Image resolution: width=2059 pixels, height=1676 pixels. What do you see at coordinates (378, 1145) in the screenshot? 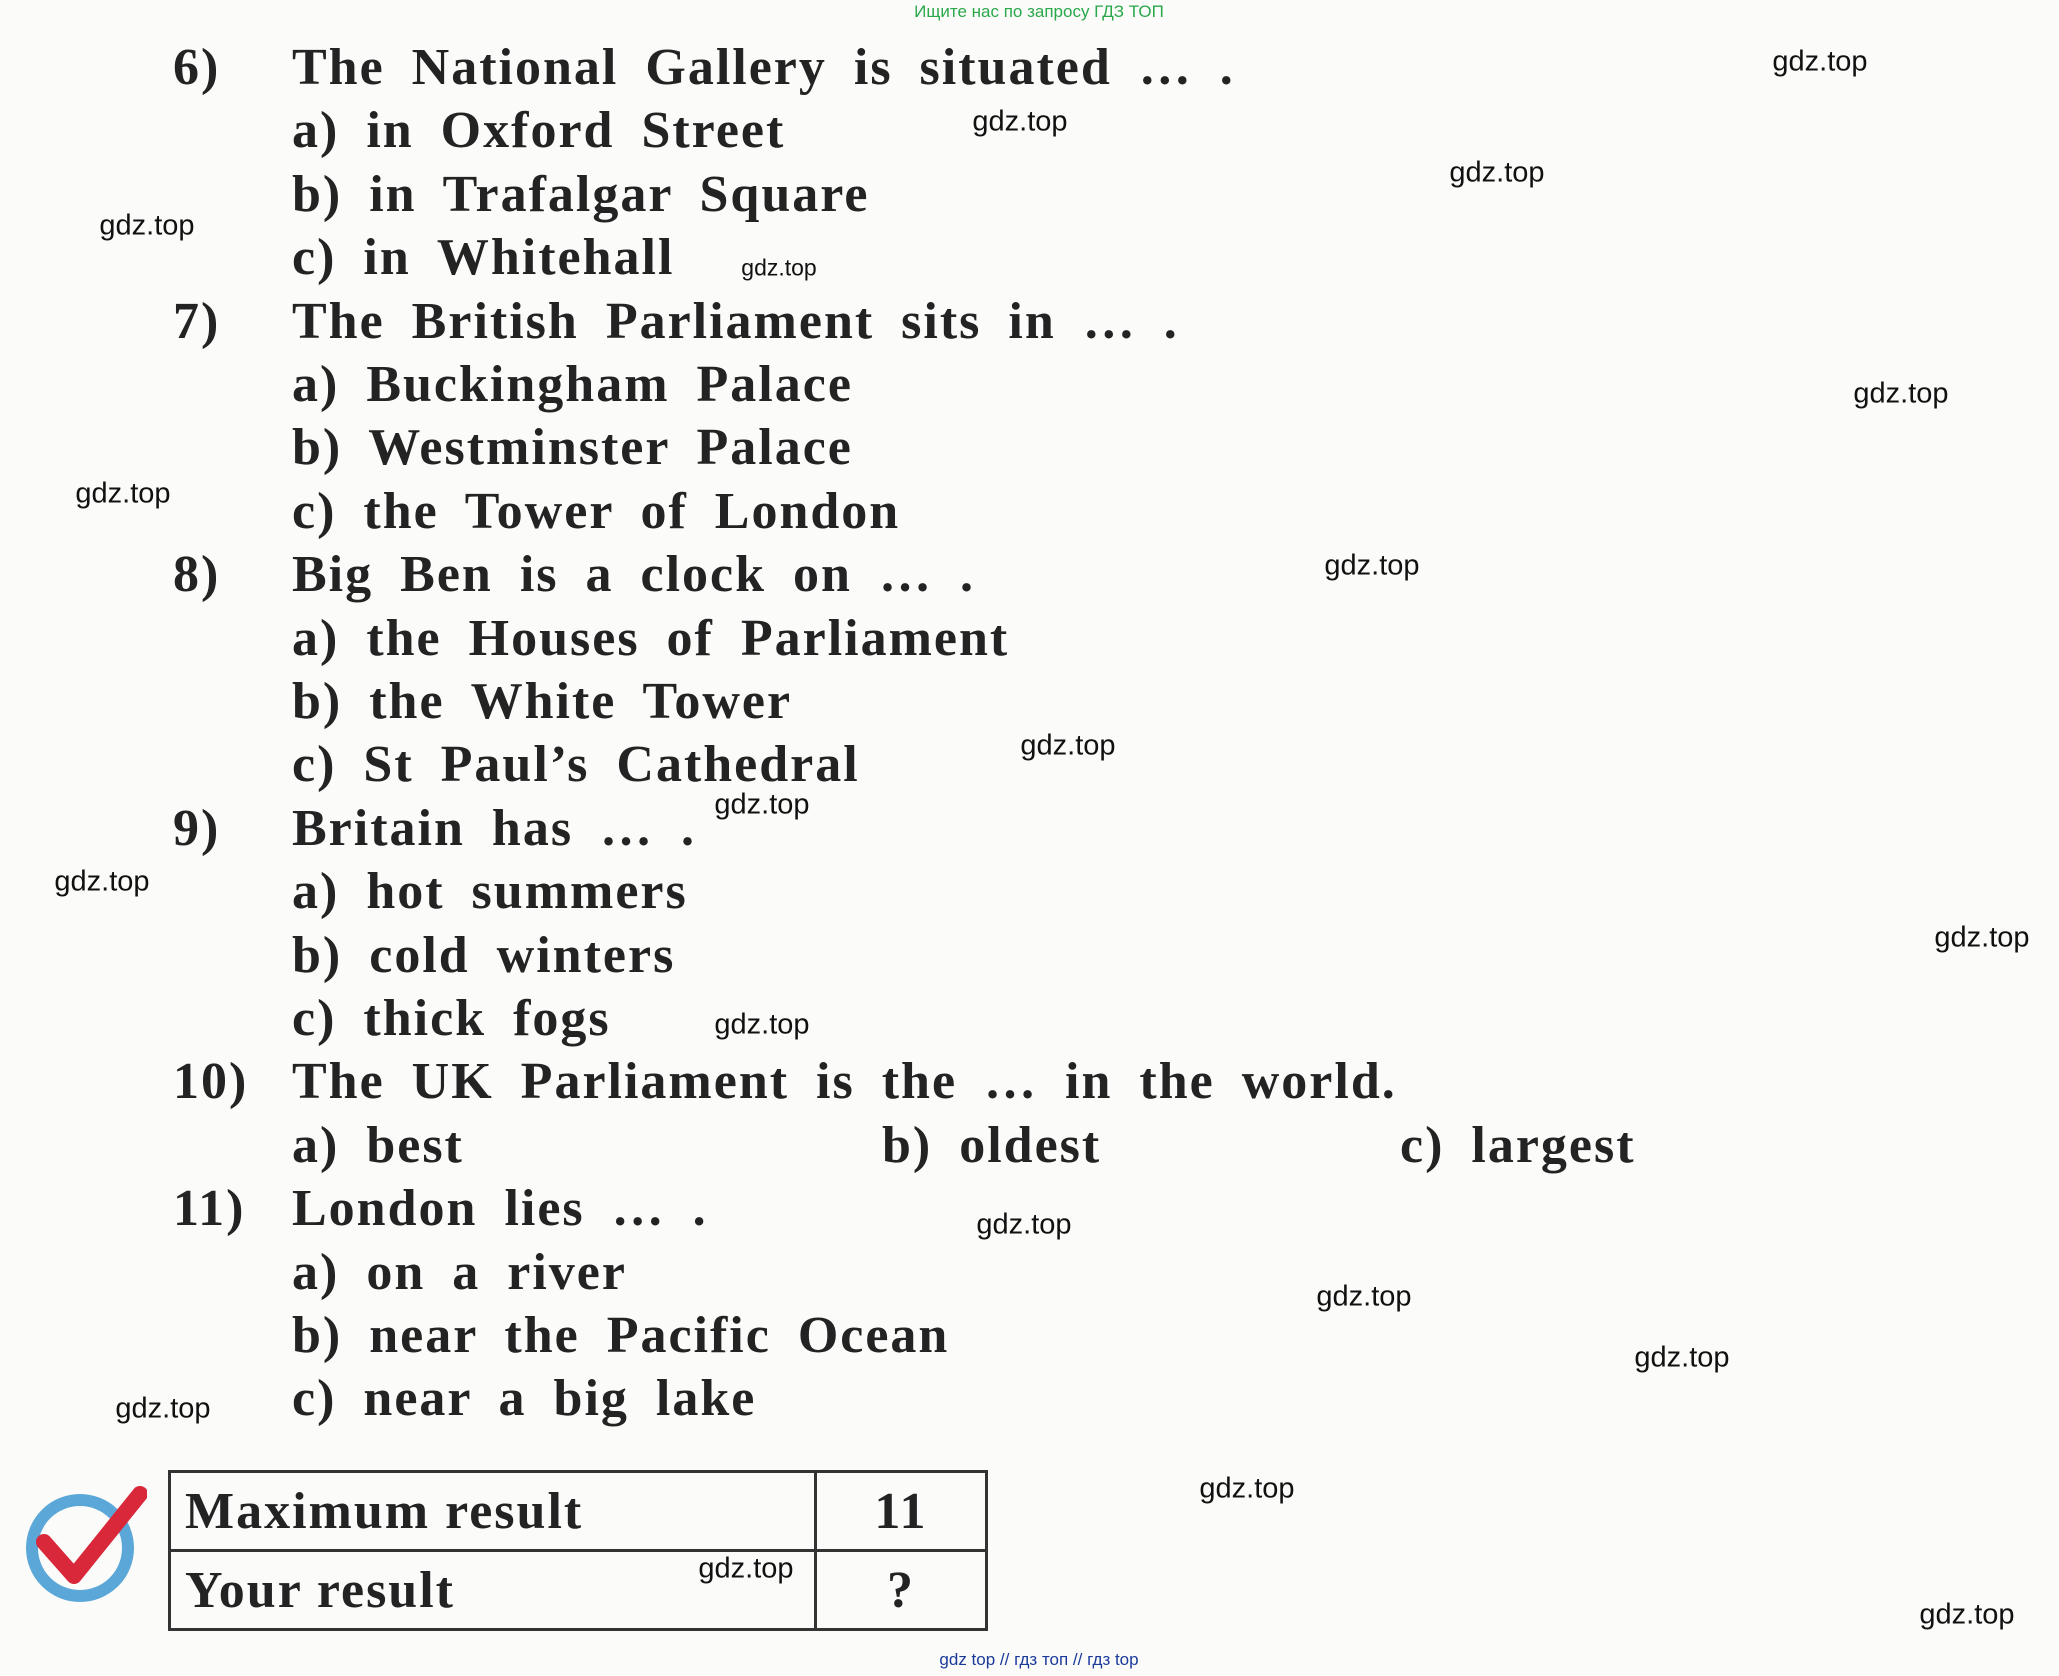
I see `answer-option: a) best` at bounding box center [378, 1145].